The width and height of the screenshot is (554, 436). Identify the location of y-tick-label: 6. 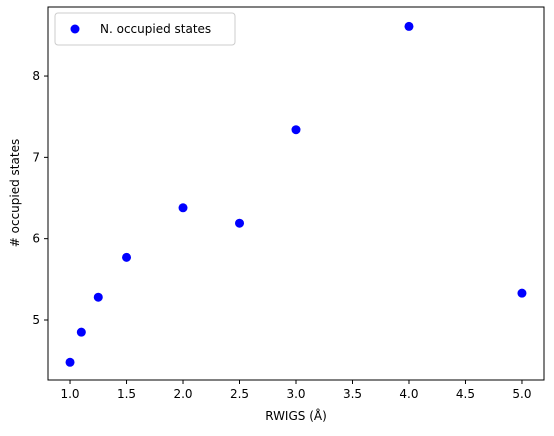
(36, 239).